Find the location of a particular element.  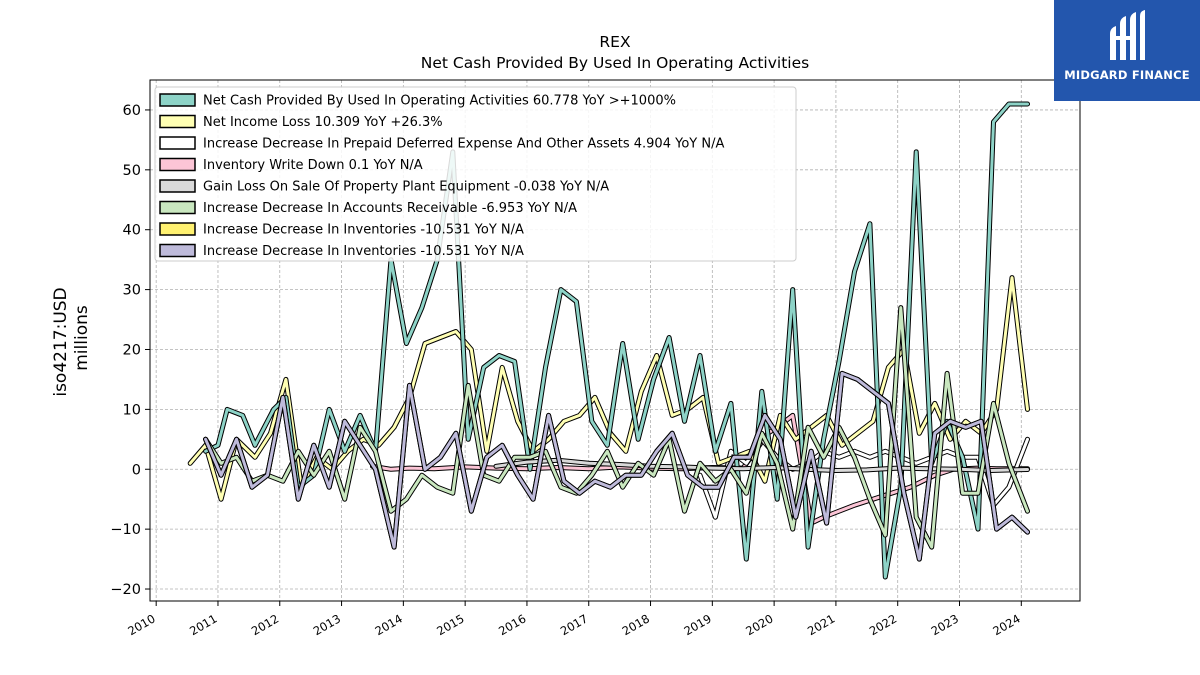

legend-label: Net Income Loss 10.309 YoY +26.3% is located at coordinates (323, 122).